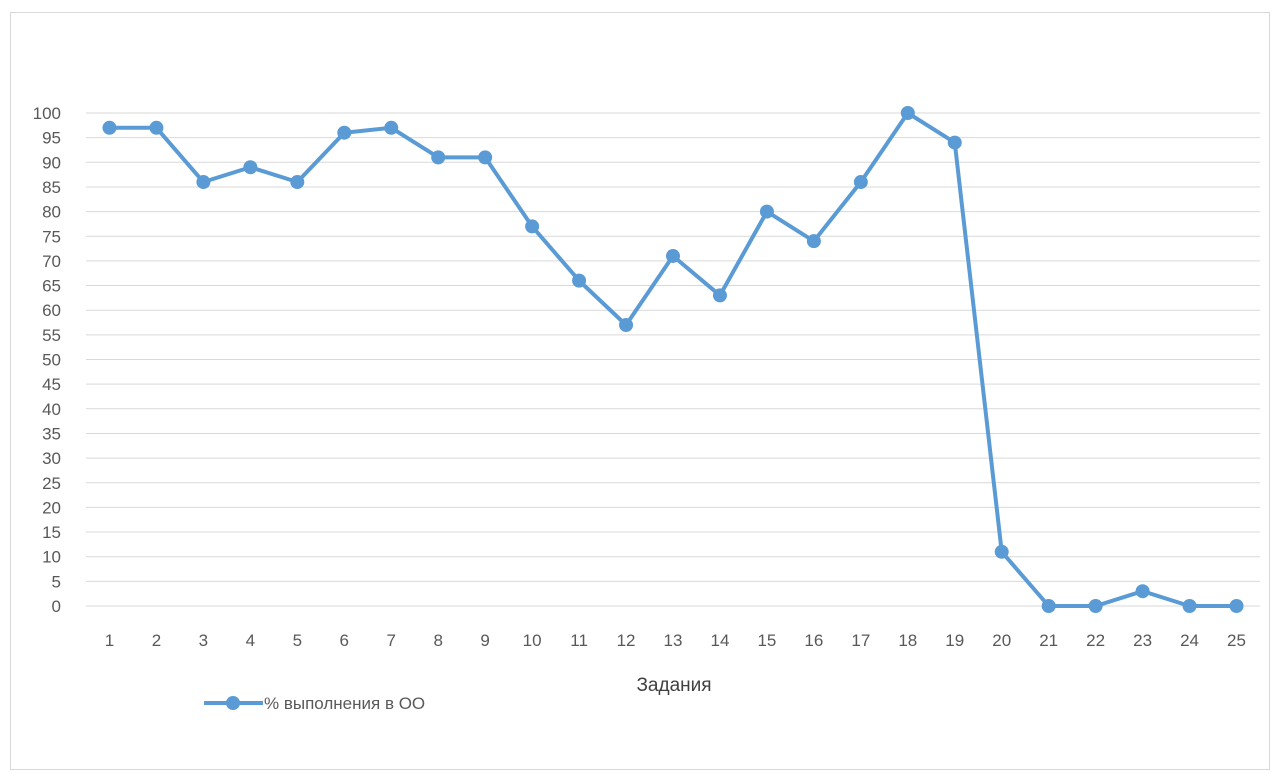  Describe the element at coordinates (51, 409) in the screenshot. I see `y-tick-label-40: 40` at that location.